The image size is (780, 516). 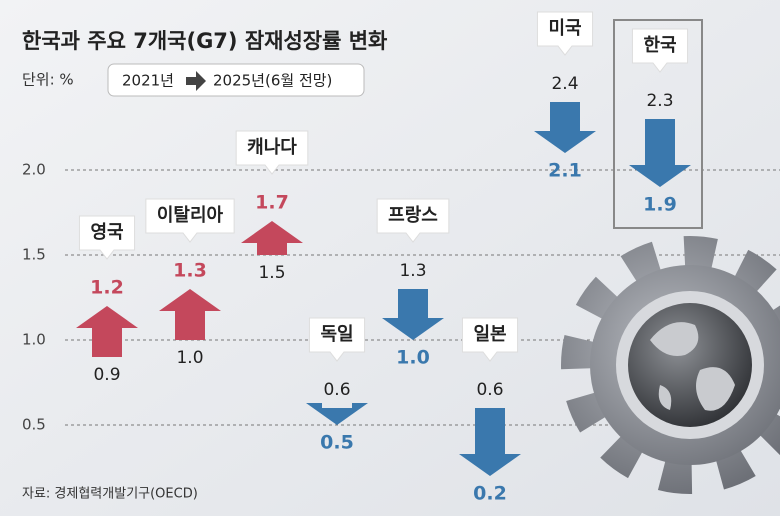 I want to click on y-tick-label: 1.5, so click(x=34, y=255).